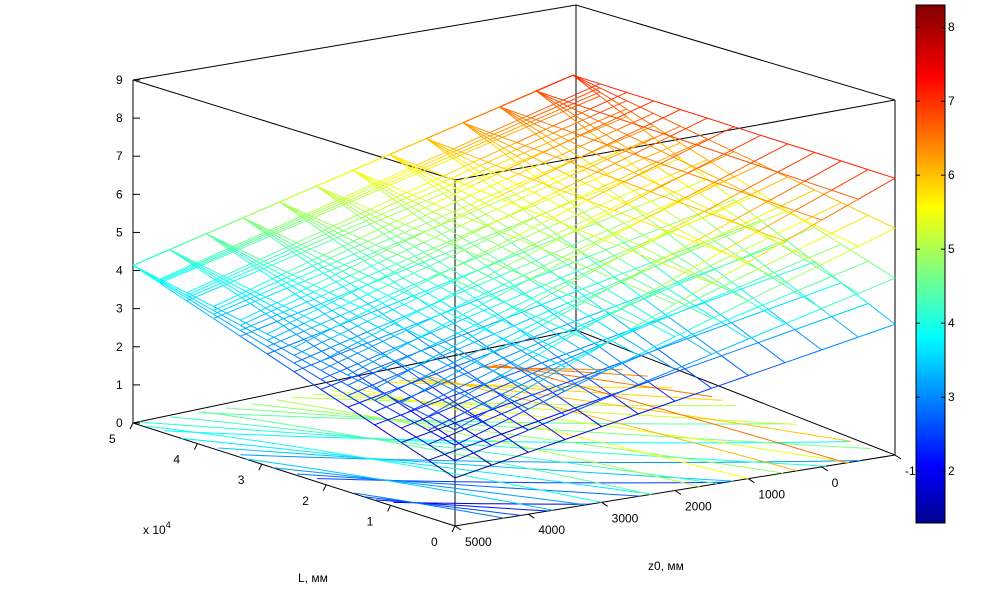 The width and height of the screenshot is (1000, 596). What do you see at coordinates (685, 501) in the screenshot?
I see `y-axis: 5000 4000 3000 2000 1000 0 -1` at bounding box center [685, 501].